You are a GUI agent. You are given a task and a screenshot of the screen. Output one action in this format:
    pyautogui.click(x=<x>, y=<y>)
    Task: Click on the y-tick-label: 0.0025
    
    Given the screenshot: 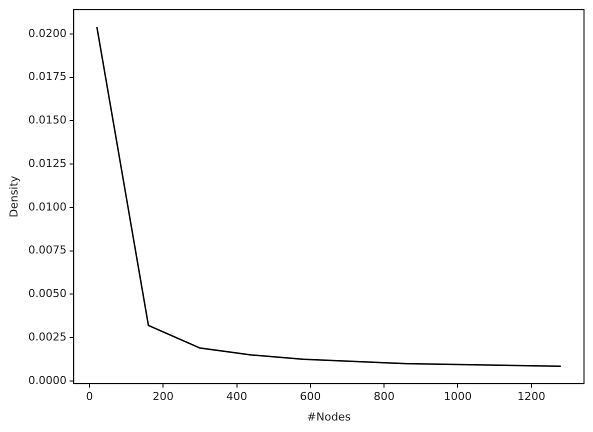 What is the action you would take?
    pyautogui.click(x=47, y=337)
    